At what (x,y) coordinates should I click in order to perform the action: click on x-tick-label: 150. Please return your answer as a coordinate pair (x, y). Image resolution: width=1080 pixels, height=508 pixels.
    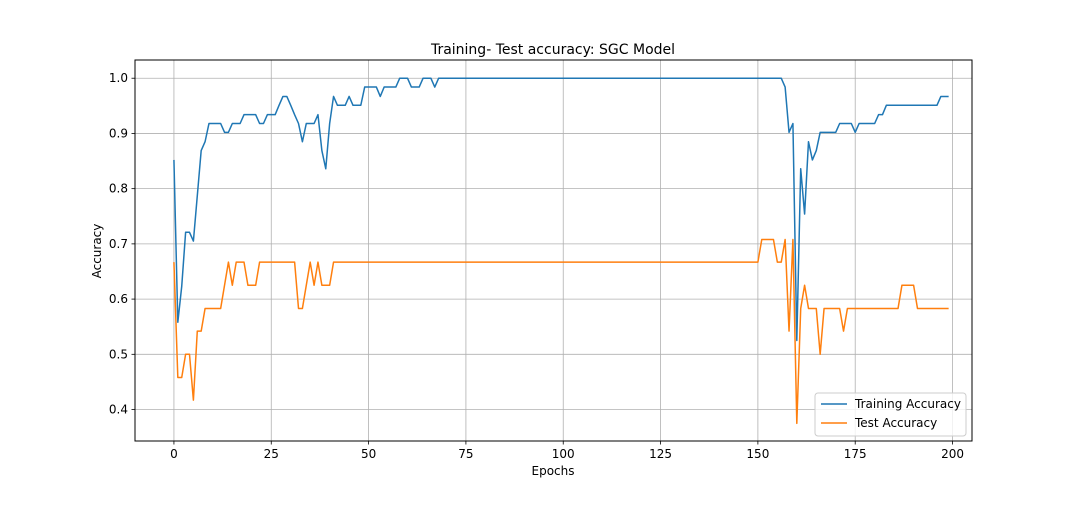
    Looking at the image, I should click on (757, 454).